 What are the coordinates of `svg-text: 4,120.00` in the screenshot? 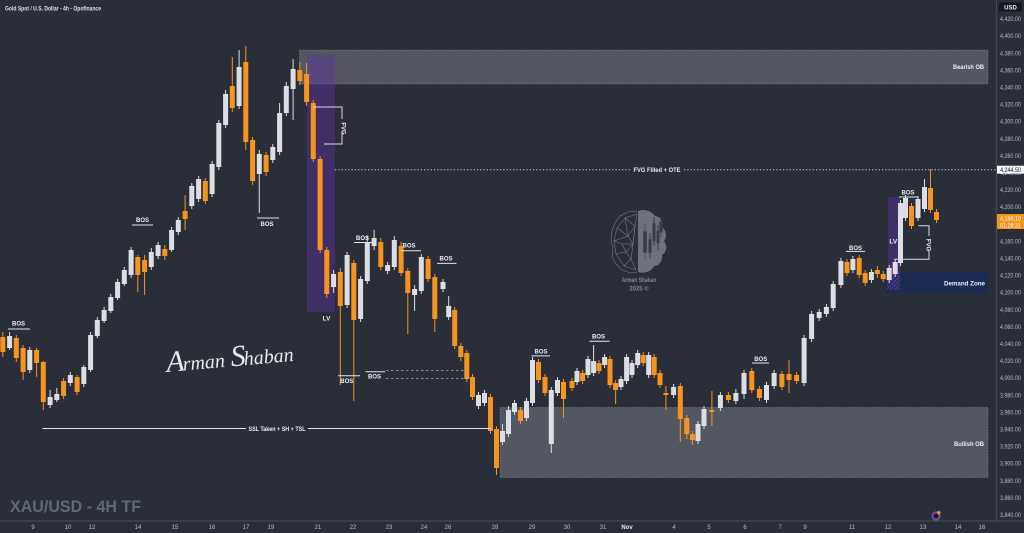 It's located at (1010, 277).